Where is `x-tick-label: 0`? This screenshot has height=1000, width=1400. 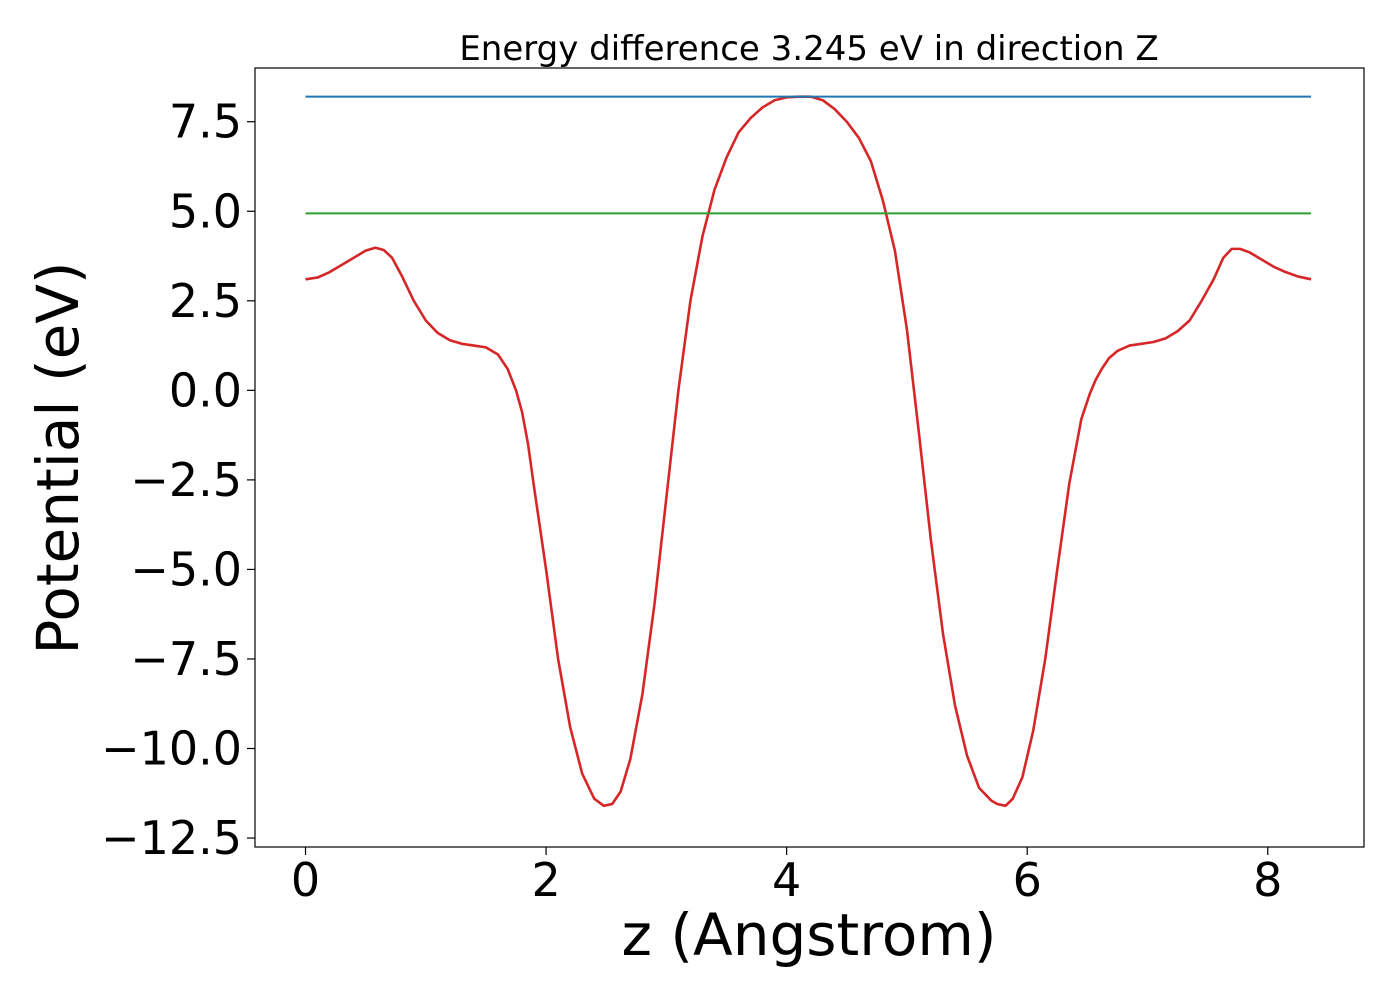 x-tick-label: 0 is located at coordinates (305, 880).